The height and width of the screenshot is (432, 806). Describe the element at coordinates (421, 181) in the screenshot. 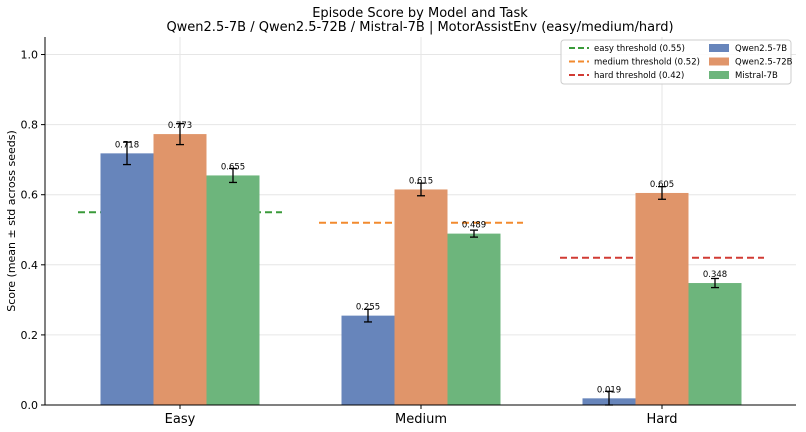

I see `data-label: 0.615` at that location.